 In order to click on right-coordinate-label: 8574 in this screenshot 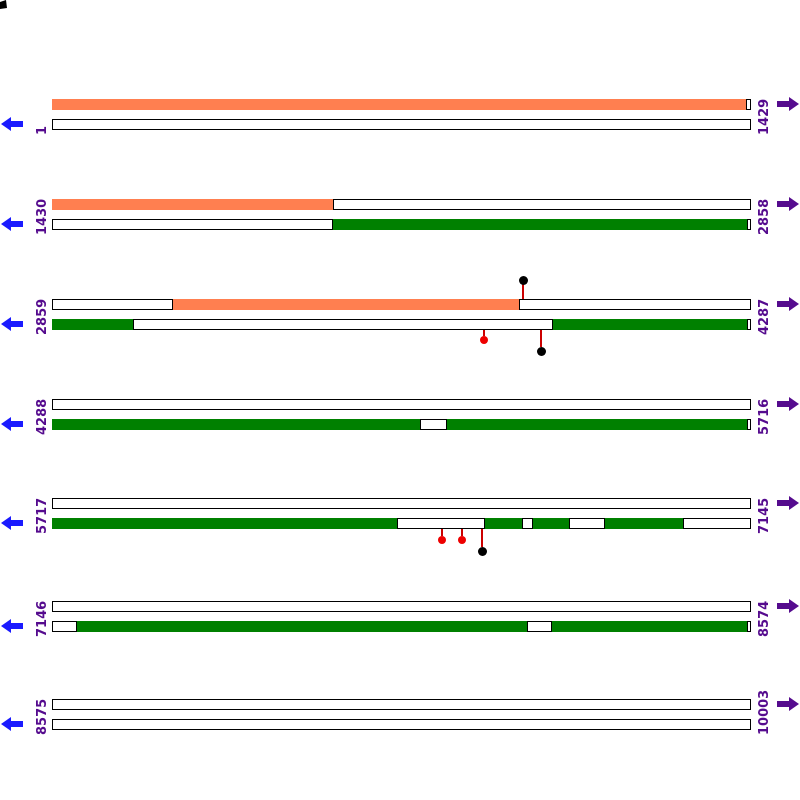, I will do `click(764, 618)`.